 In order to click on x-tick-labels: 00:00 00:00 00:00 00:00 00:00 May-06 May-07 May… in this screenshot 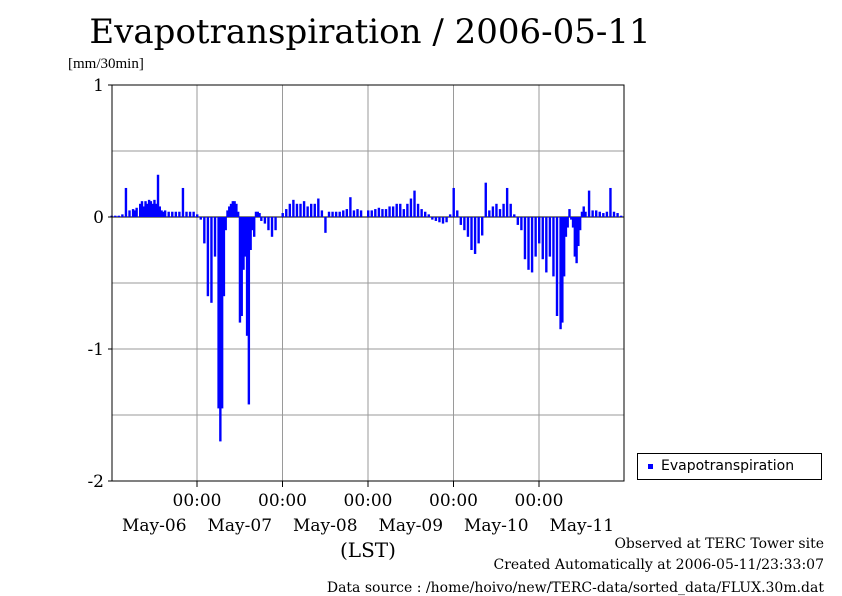, I will do `click(368, 508)`.